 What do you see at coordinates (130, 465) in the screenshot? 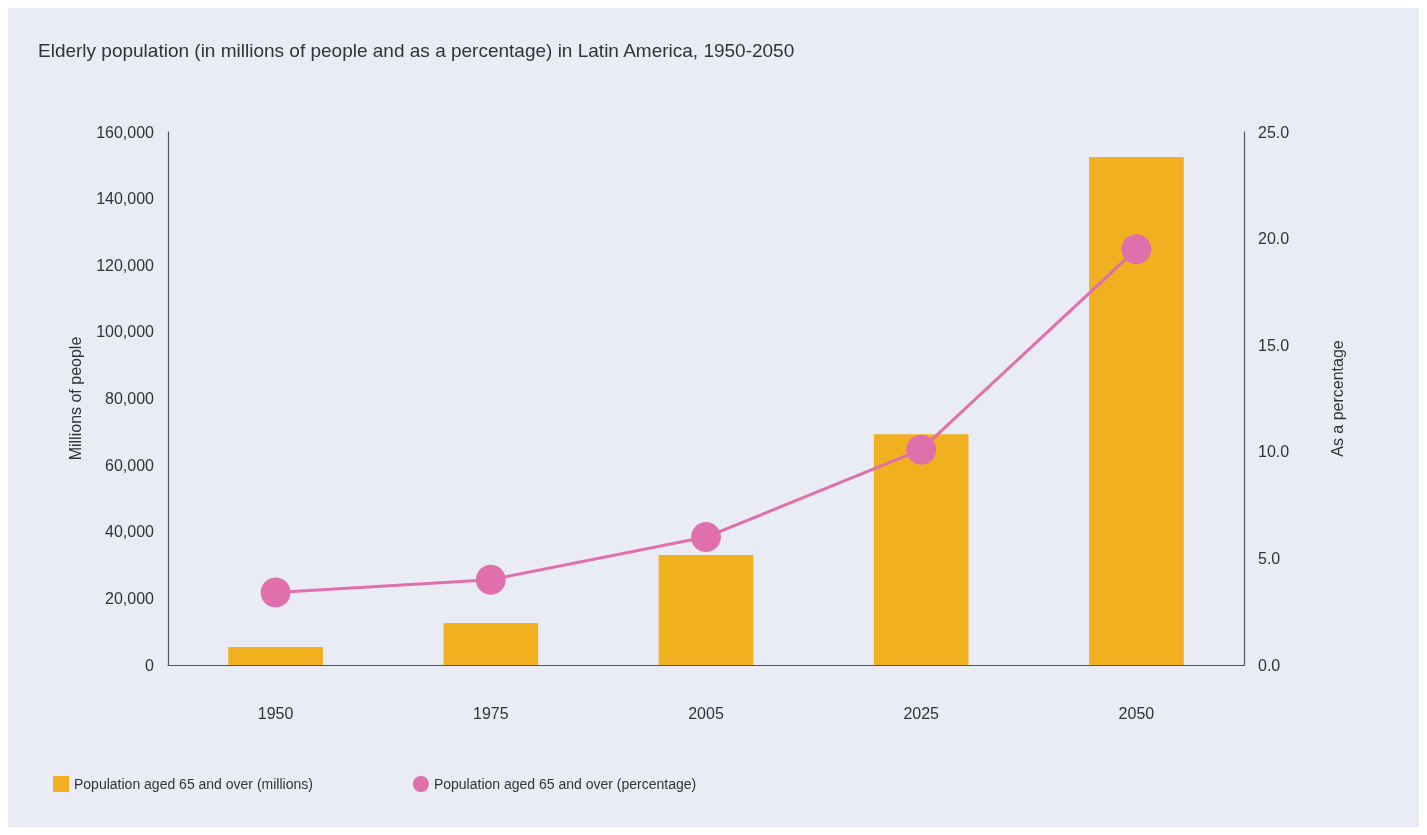
I see `y-tick-label: 60,000` at bounding box center [130, 465].